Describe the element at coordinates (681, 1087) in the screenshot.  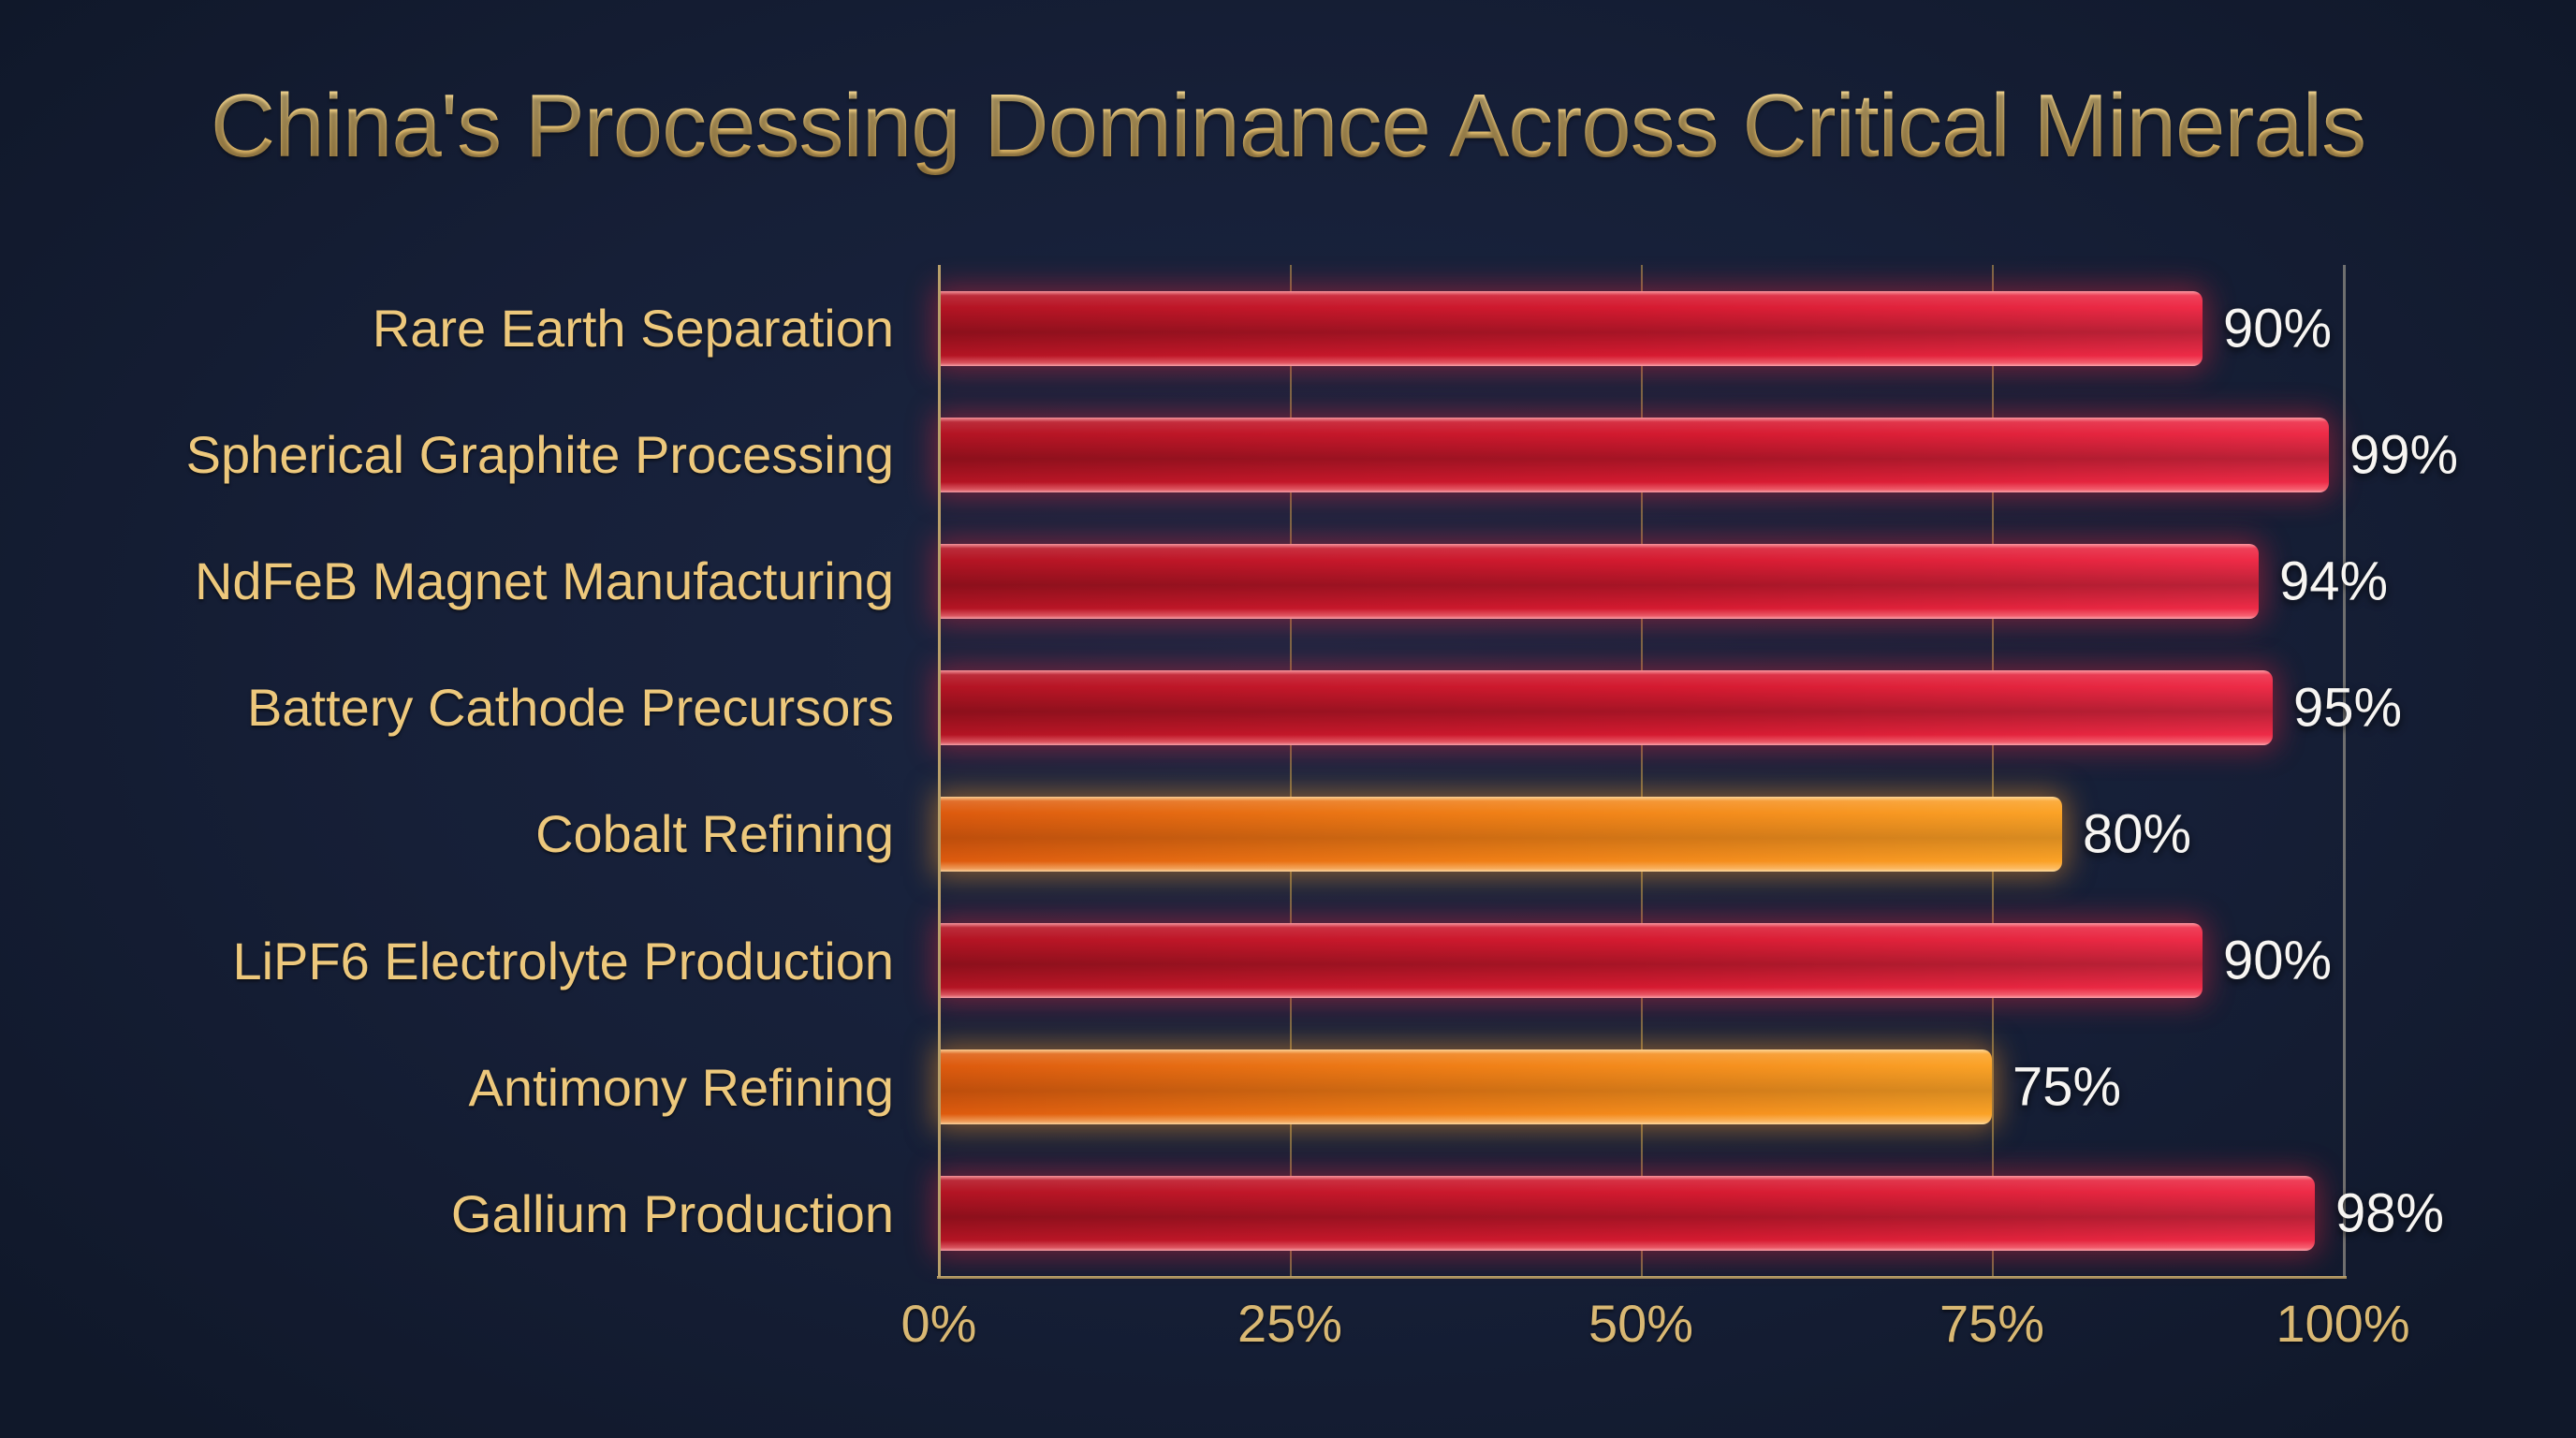
I see `category-label: Antimony Refining` at that location.